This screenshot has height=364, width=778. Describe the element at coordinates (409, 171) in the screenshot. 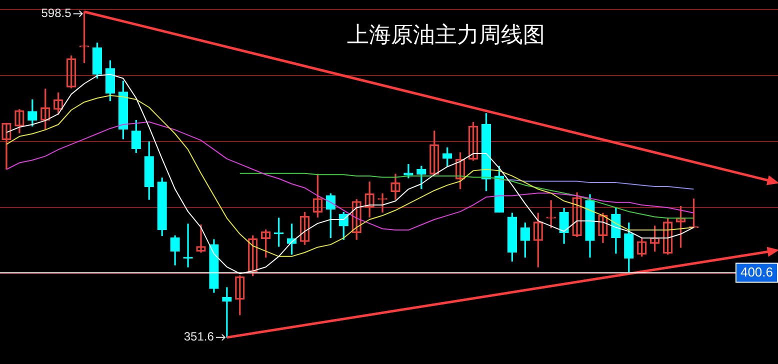

I see `candlestick` at that location.